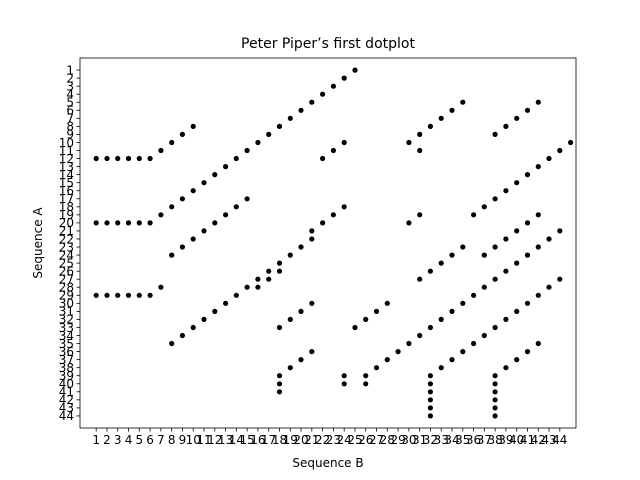 The height and width of the screenshot is (480, 640). What do you see at coordinates (527, 440) in the screenshot?
I see `x-tick-label-41: 41` at bounding box center [527, 440].